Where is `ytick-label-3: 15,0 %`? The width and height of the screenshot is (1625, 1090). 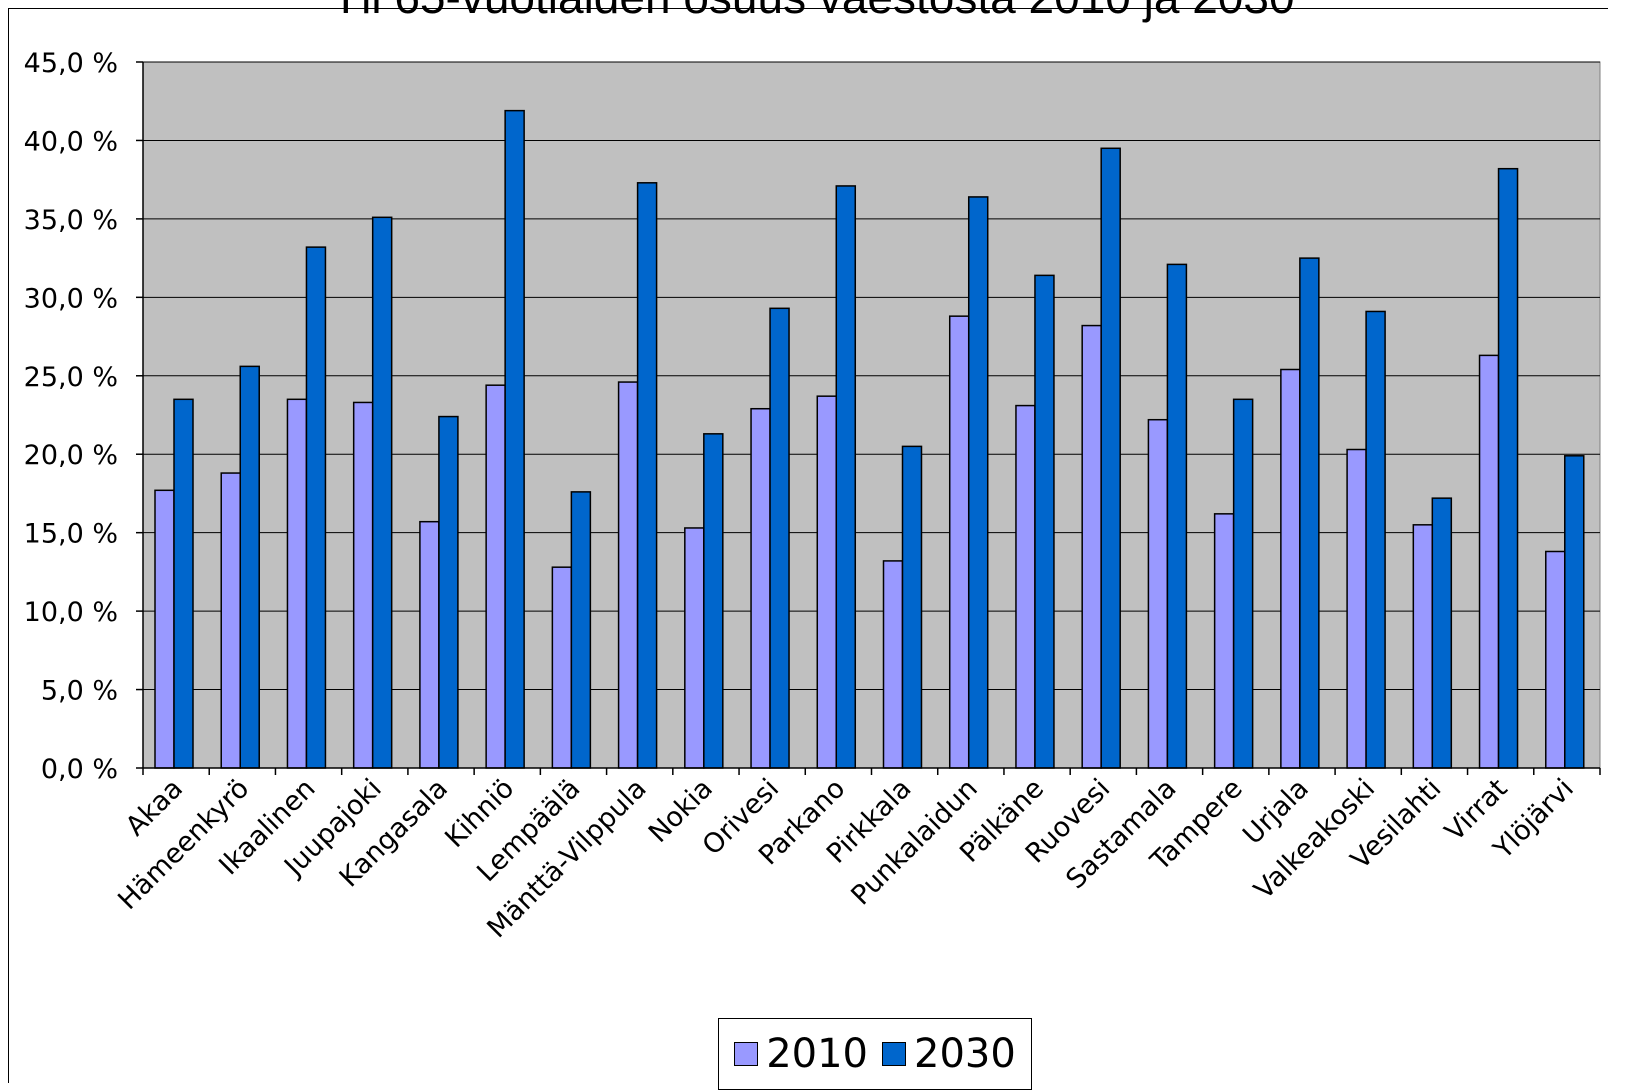
ytick-label-3: 15,0 % is located at coordinates (71, 534).